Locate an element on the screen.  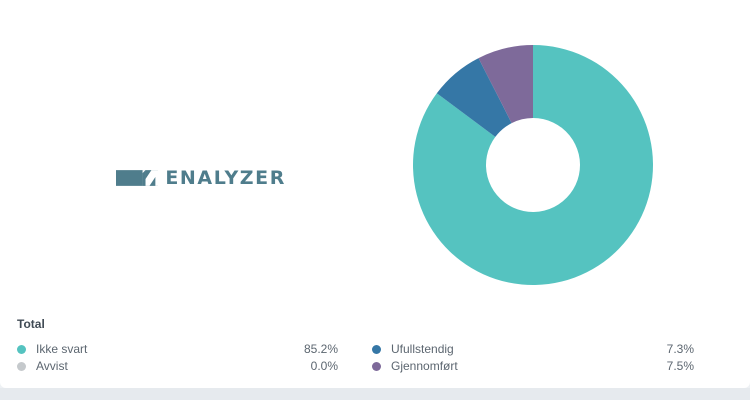
legend-label-avvist: Avvist is located at coordinates (52, 366).